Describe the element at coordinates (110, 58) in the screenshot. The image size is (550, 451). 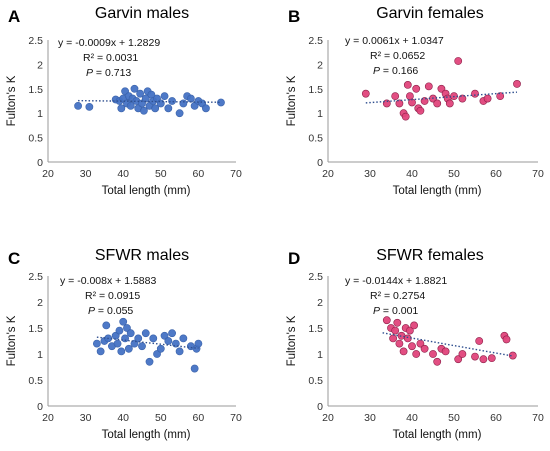
I see `r-squared: R² = 0.0031` at that location.